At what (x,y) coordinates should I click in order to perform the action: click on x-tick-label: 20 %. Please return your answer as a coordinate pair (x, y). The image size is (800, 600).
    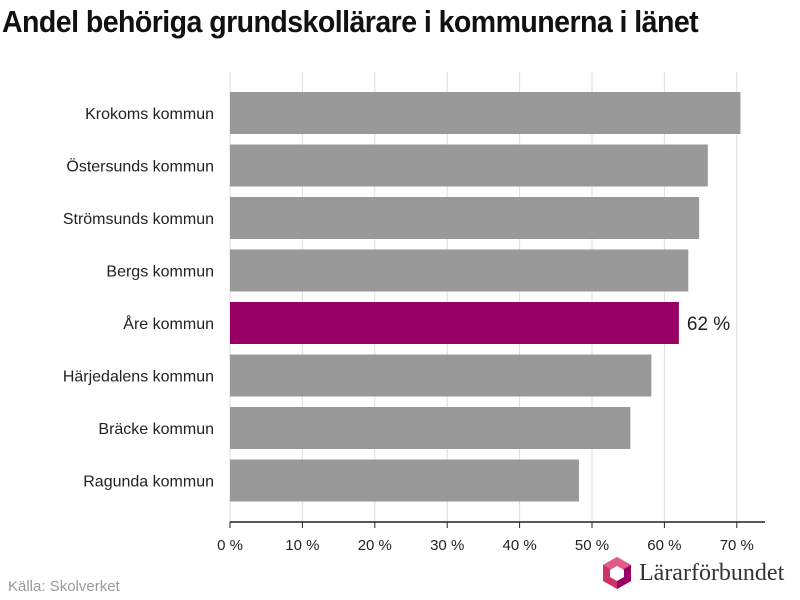
    Looking at the image, I should click on (375, 545).